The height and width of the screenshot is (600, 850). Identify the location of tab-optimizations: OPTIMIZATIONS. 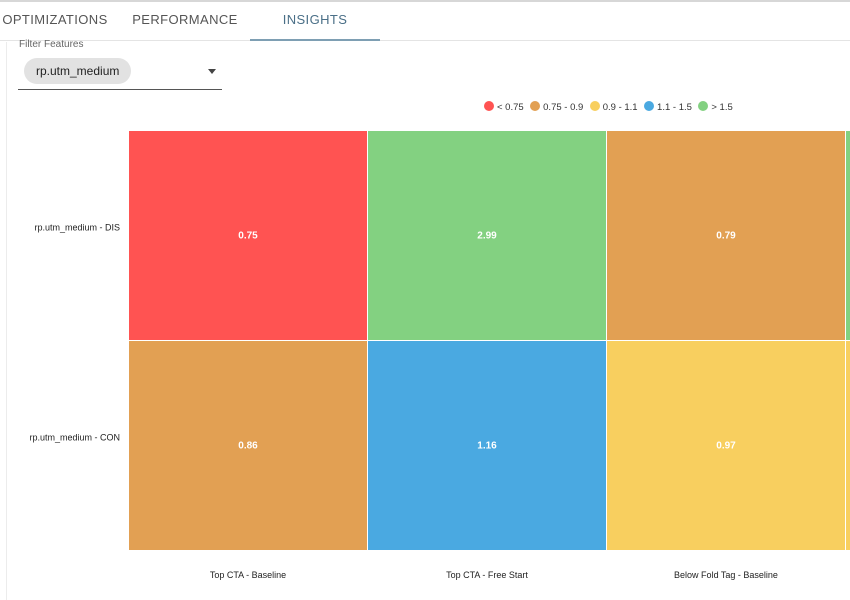
(55, 19).